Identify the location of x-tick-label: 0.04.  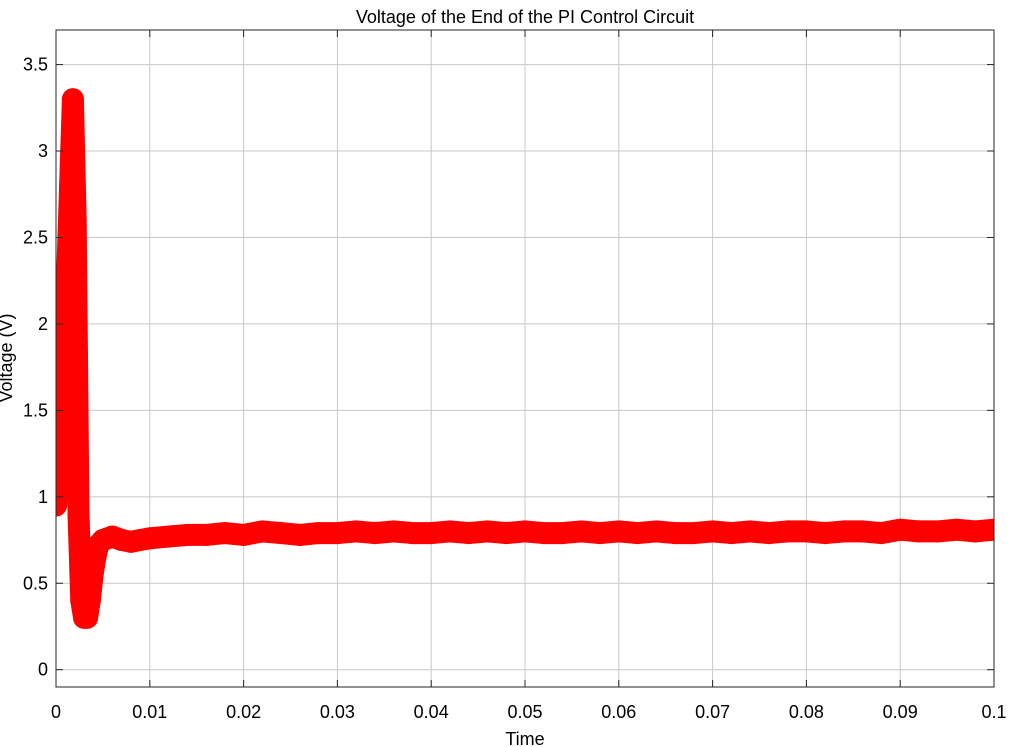
(431, 712).